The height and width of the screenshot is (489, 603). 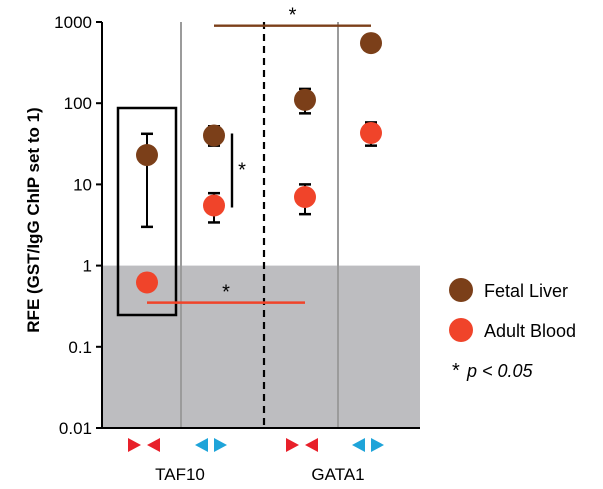 I want to click on group-label-gata1: GATA1, so click(x=337, y=474).